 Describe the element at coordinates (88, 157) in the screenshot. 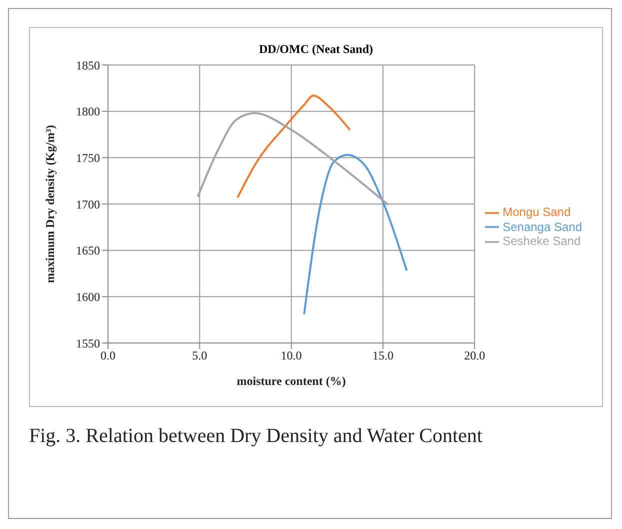

I see `y-tick-label: 1750` at that location.